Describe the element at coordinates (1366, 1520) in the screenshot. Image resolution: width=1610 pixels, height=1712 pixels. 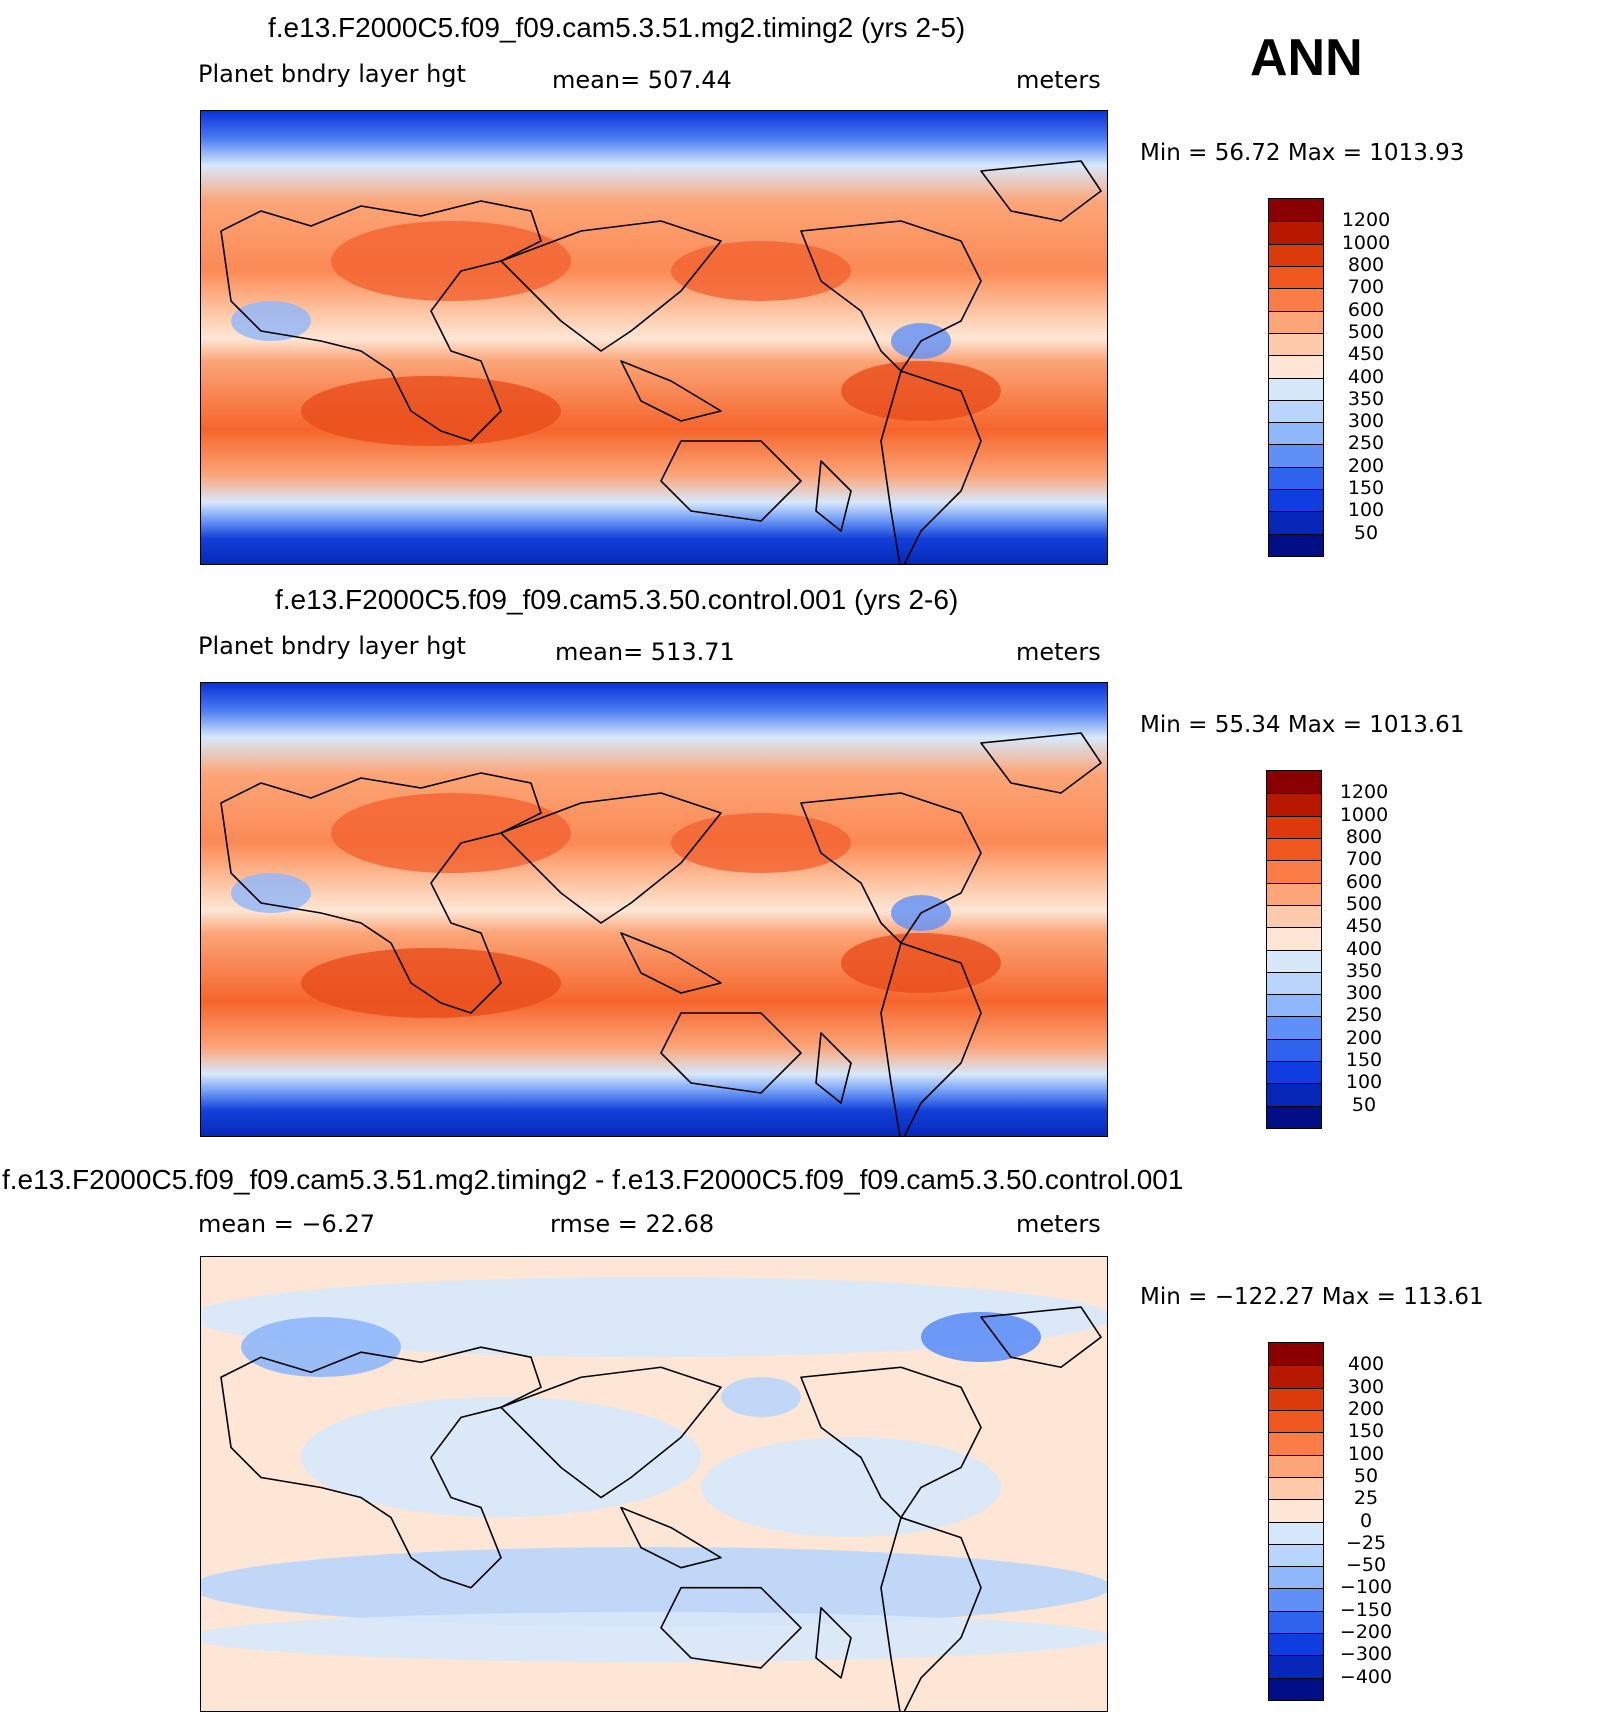
I see `colorbar-tick-label: 0` at that location.